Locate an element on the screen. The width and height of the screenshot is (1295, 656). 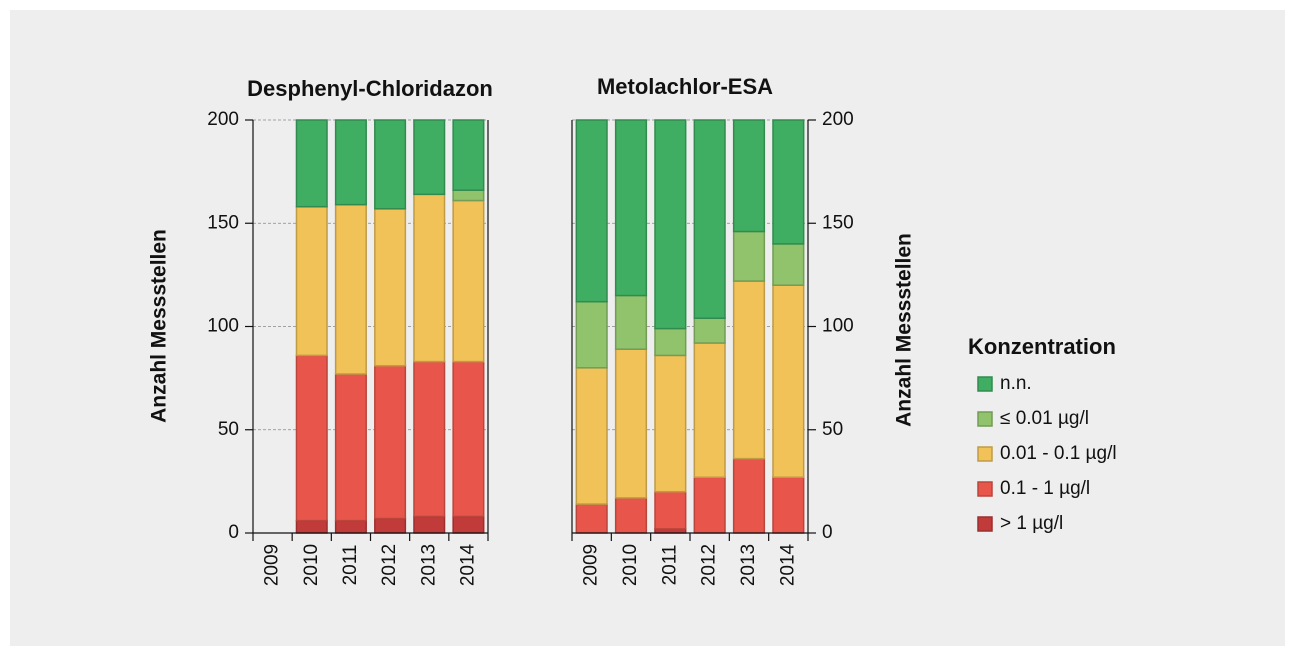
legend-label: 0.1 - 1 µg/l is located at coordinates (1045, 488).